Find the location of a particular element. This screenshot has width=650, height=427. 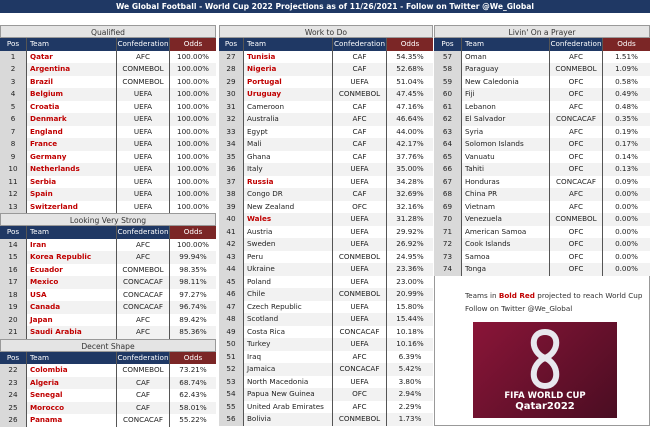

table-row: 74 Tonga OFC 0.00% is located at coordinates (542, 269).